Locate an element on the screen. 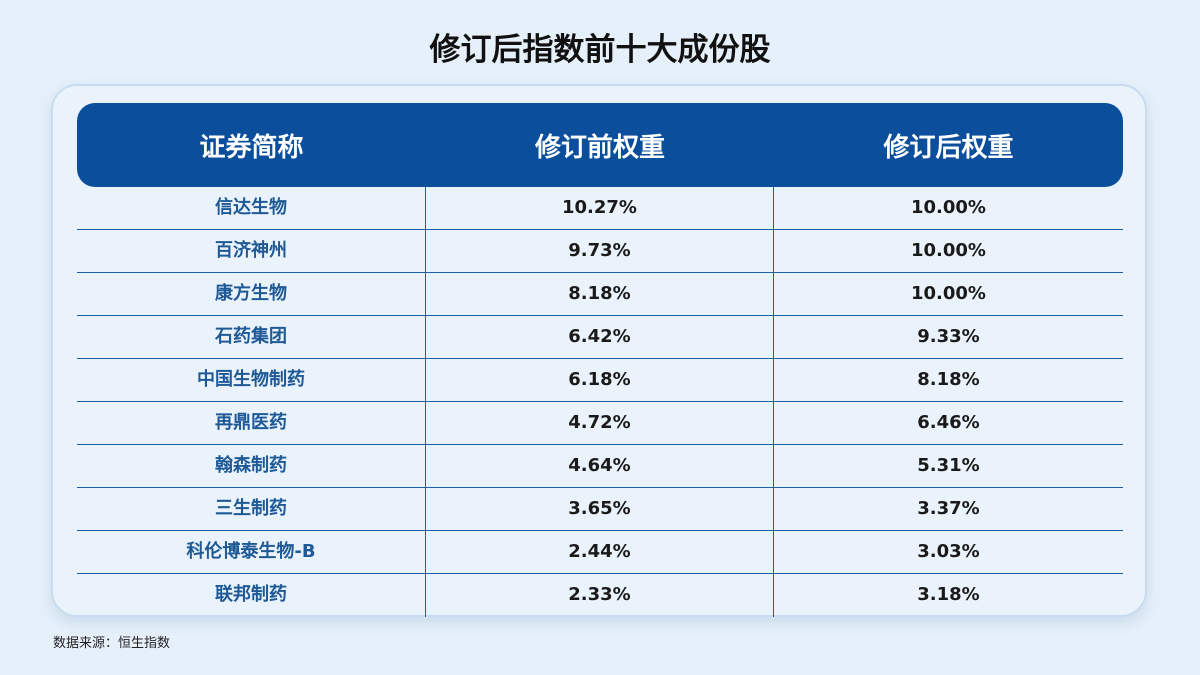 Image resolution: width=1200 pixels, height=675 pixels. cell-weight-after: 6.46% is located at coordinates (948, 422).